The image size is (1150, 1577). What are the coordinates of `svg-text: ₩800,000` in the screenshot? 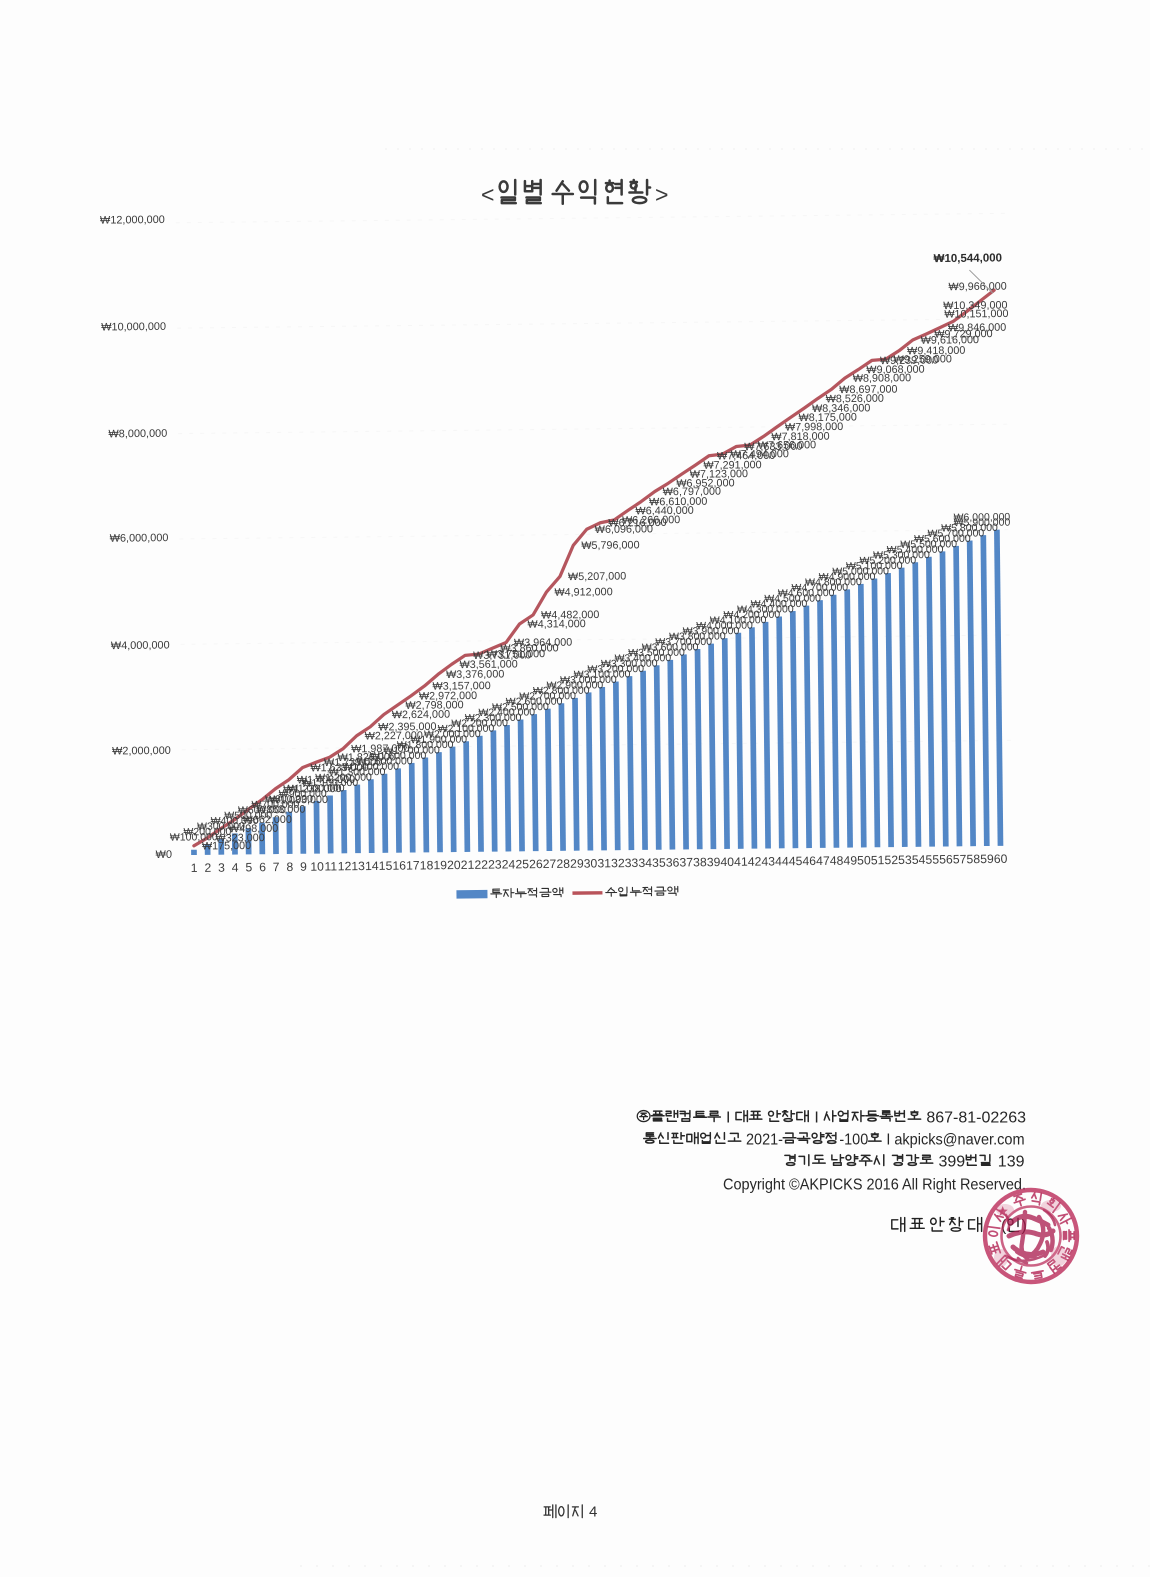 It's located at (289, 799).